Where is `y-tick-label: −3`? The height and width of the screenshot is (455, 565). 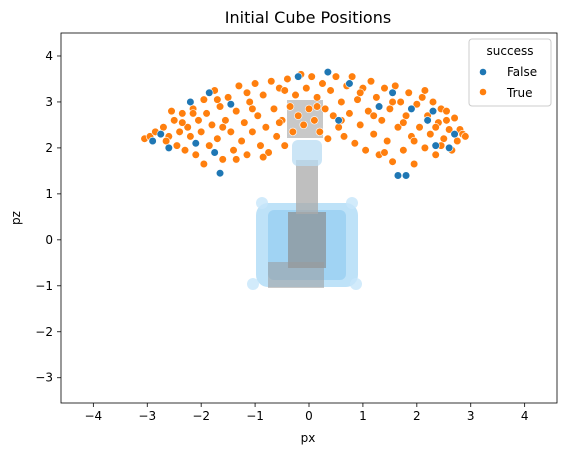 y-tick-label: −3 is located at coordinates (44, 378).